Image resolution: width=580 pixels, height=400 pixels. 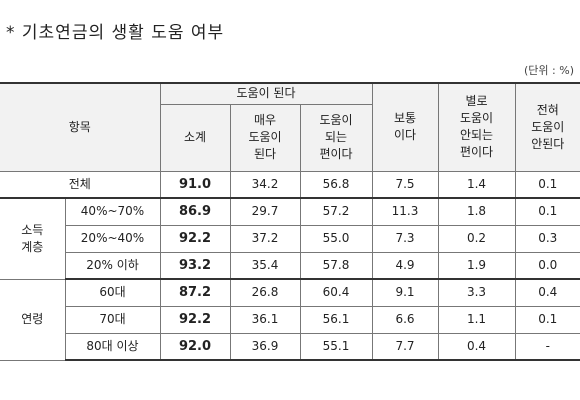 I want to click on data-row: 전체 91.0 34.2 56.8 7.5 1.4 0.1, so click(x=290, y=184).